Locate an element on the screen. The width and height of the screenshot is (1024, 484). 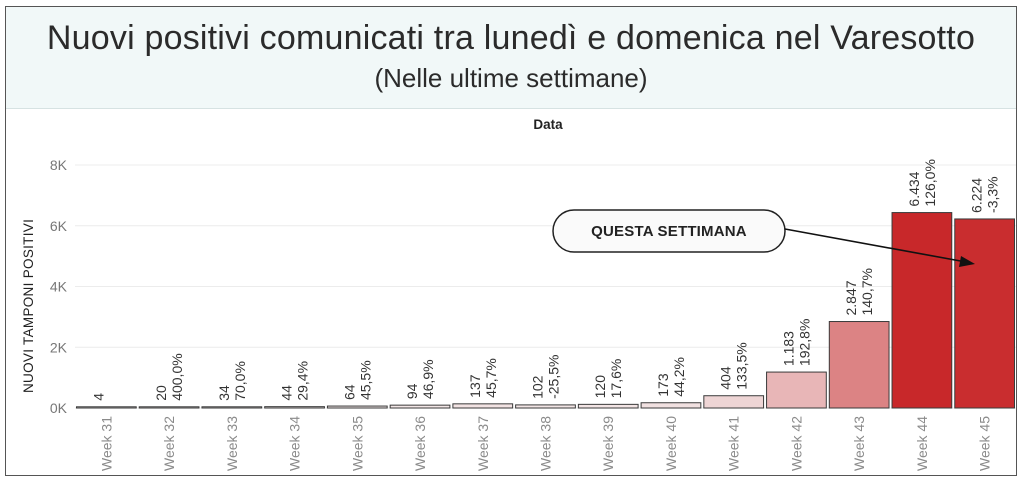
y-axis-ticks: 0K 2K 4K 6K 8K is located at coordinates (59, 286).